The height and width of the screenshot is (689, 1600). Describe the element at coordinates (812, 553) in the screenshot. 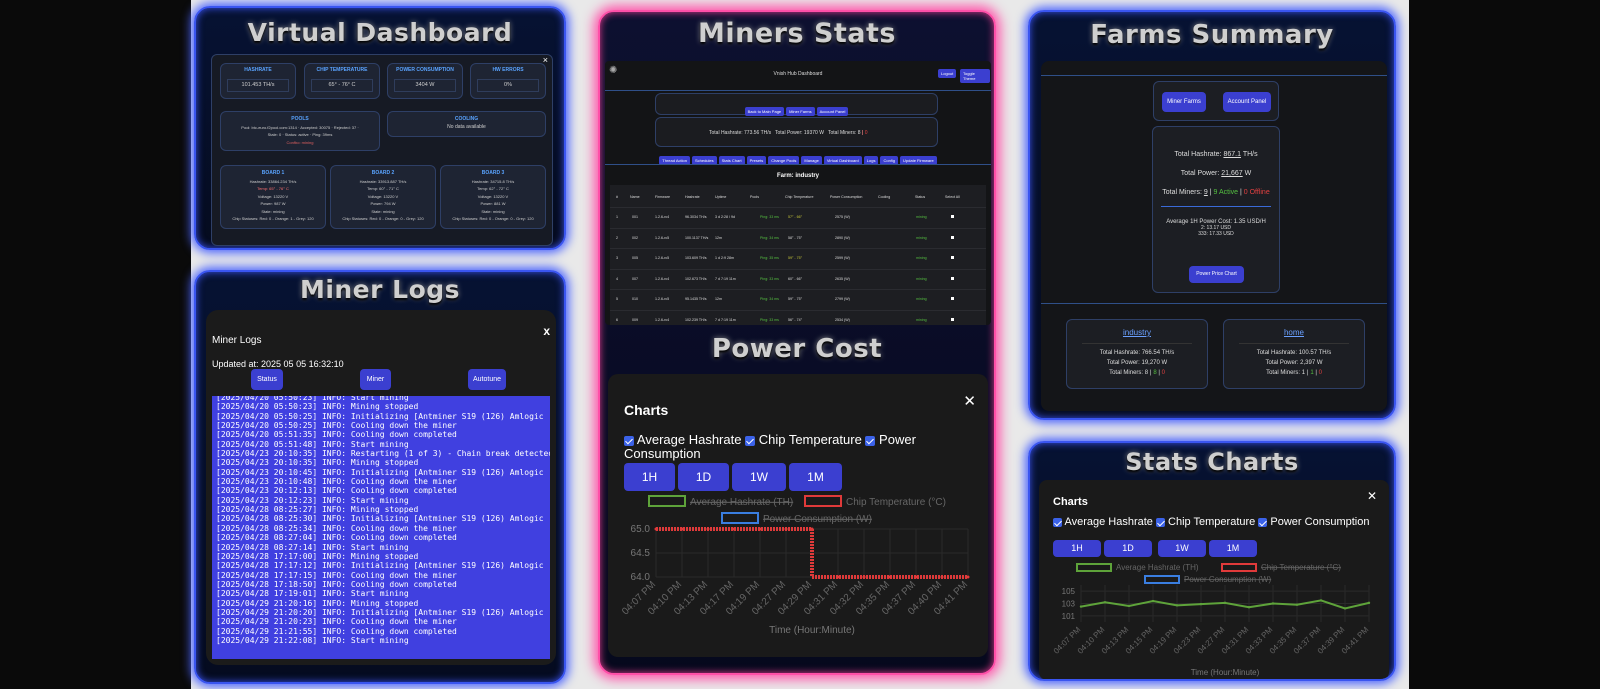

I see `series-line` at that location.